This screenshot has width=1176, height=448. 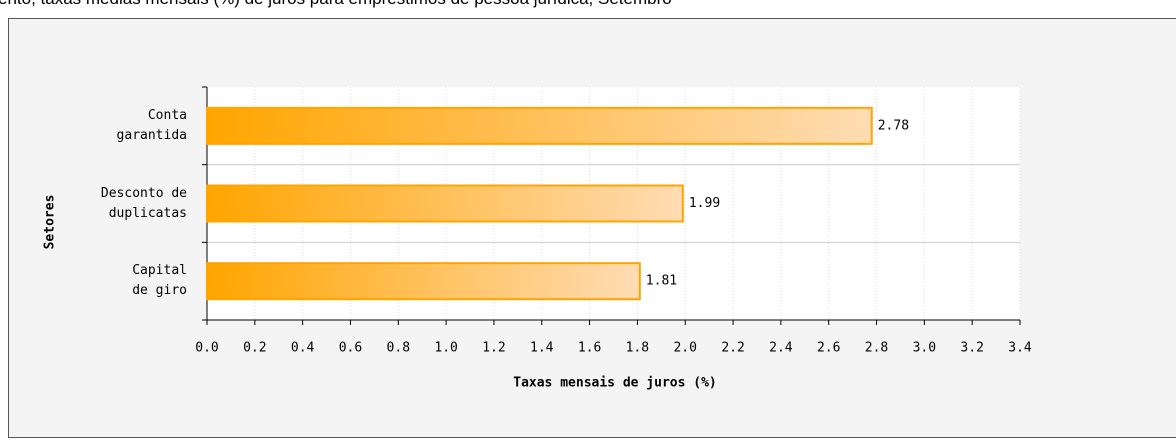 I want to click on x-tick-label: 0.6, so click(x=350, y=348).